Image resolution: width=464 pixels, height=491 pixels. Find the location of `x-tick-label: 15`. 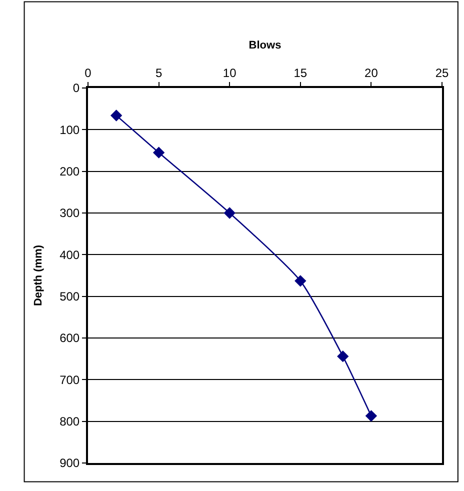

x-tick-label: 15 is located at coordinates (301, 73).